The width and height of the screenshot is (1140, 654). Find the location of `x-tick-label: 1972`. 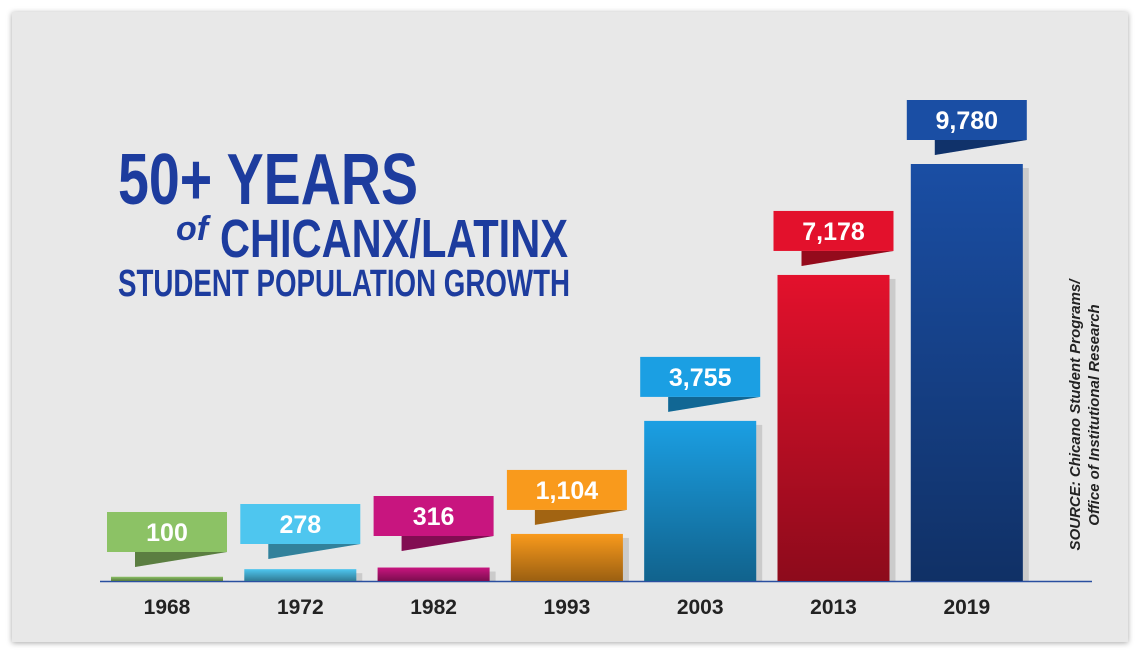

x-tick-label: 1972 is located at coordinates (300, 607).